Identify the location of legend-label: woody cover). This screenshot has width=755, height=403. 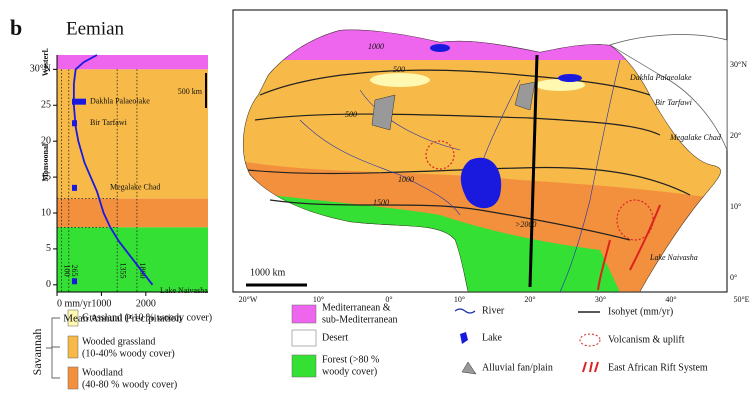
(349, 371).